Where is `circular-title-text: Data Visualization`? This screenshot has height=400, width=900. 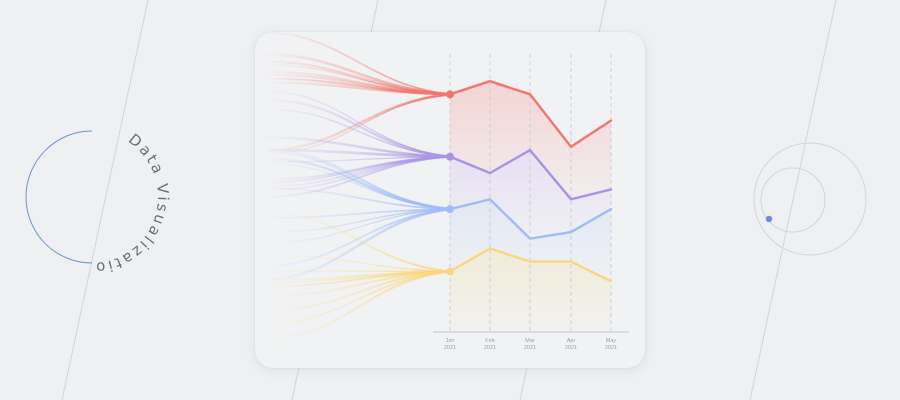 circular-title-text: Data Visualization is located at coordinates (85, 138).